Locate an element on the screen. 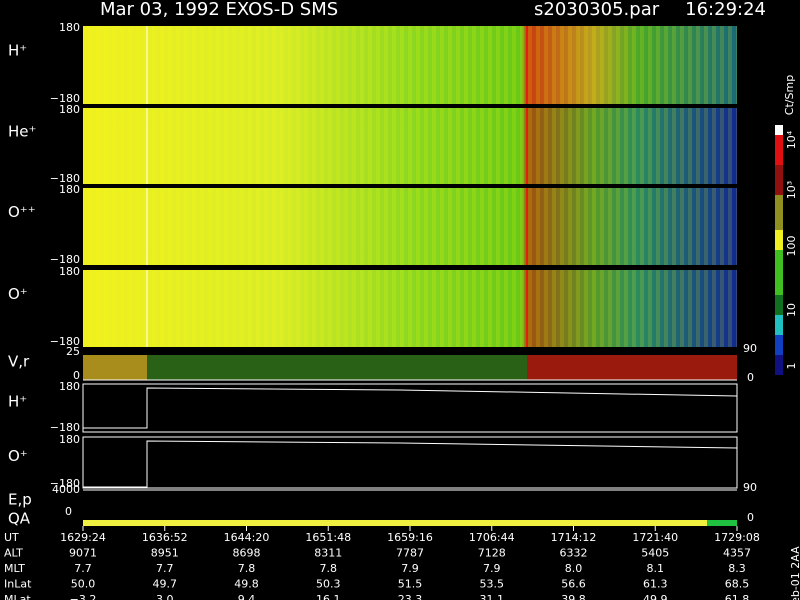  cell: 1714:12 is located at coordinates (574, 537).